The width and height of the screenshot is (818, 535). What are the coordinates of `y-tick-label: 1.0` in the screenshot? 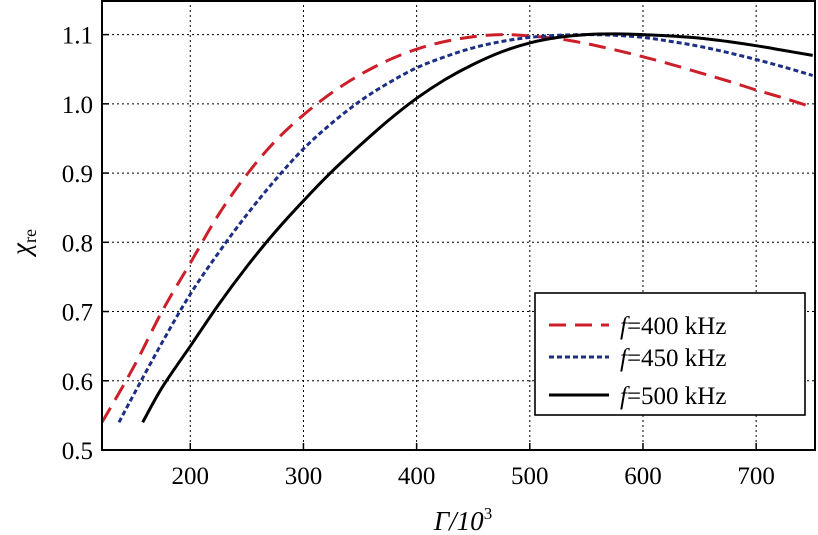 It's located at (77, 105).